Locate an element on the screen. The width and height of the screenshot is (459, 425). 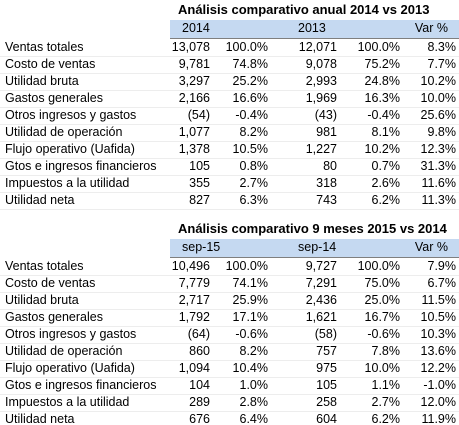
cell: 11.5% is located at coordinates (438, 300).